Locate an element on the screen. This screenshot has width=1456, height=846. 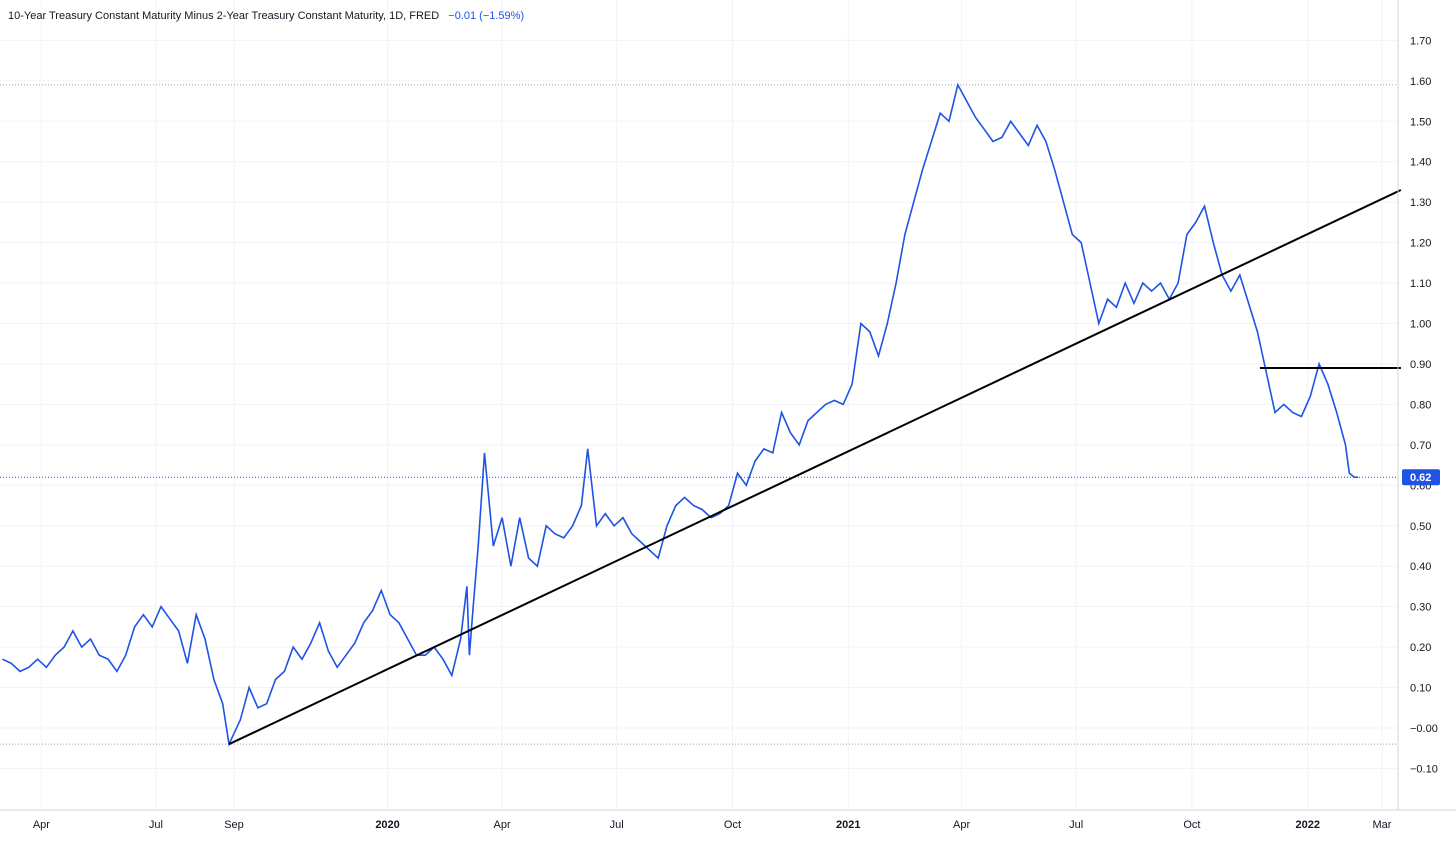
y-tick-label: 1.60 is located at coordinates (1420, 82).